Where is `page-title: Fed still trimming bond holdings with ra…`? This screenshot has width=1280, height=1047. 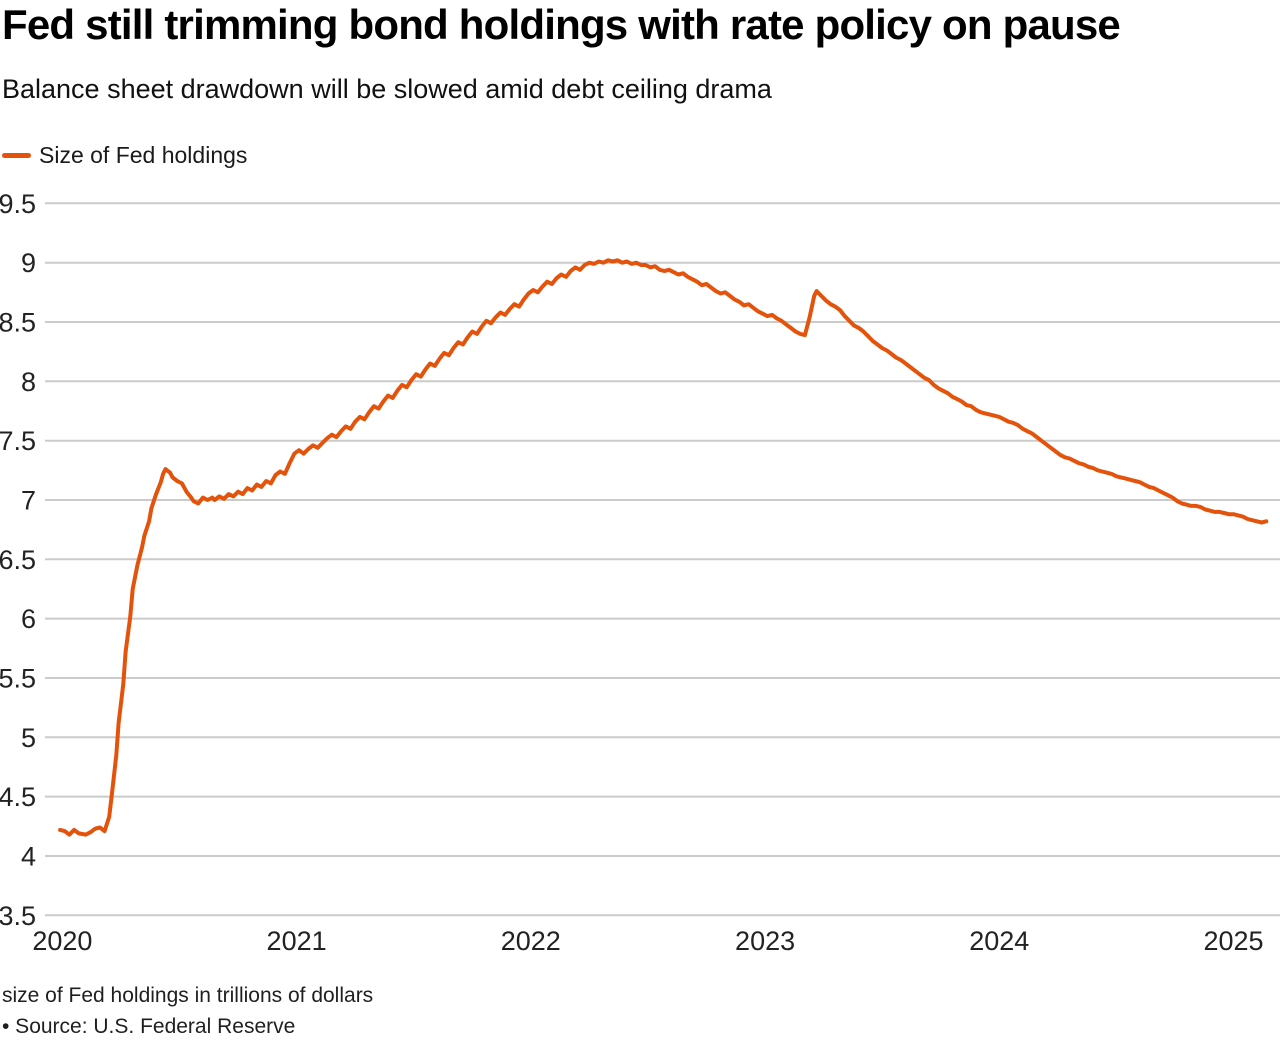
page-title: Fed still trimming bond holdings with ra… is located at coordinates (561, 24).